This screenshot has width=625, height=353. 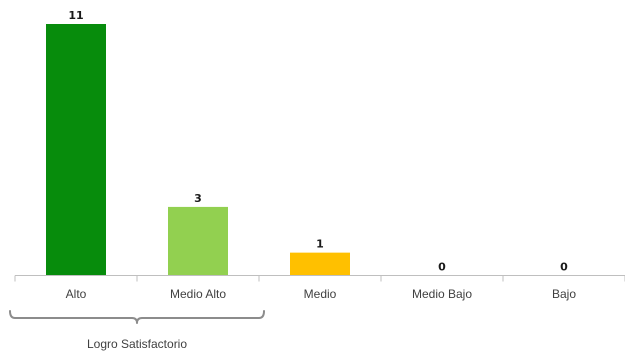 What do you see at coordinates (198, 294) in the screenshot?
I see `category-label: Medio Alto` at bounding box center [198, 294].